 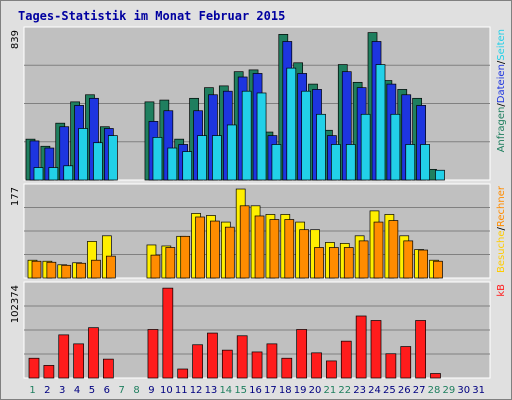 I want to click on x-tick-label: 14, so click(x=225, y=390).